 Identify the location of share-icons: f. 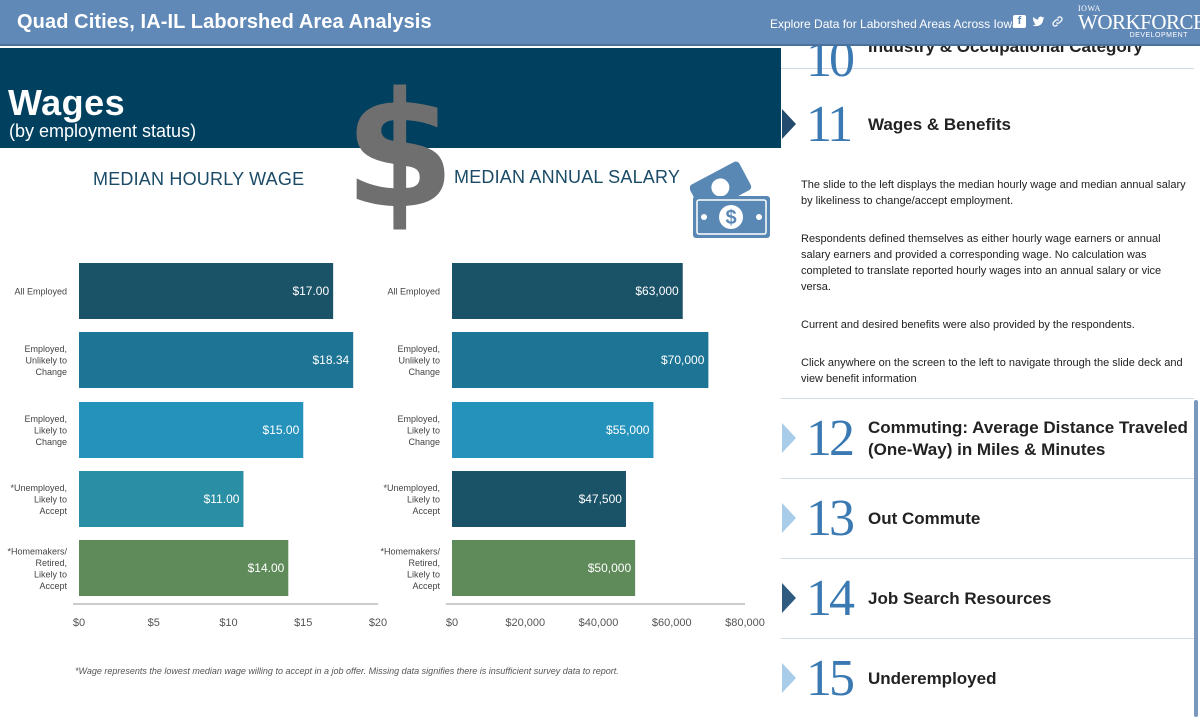
(1038, 21).